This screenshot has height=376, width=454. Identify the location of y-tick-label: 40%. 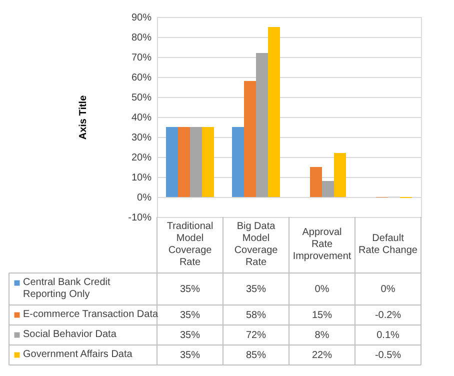
(141, 118).